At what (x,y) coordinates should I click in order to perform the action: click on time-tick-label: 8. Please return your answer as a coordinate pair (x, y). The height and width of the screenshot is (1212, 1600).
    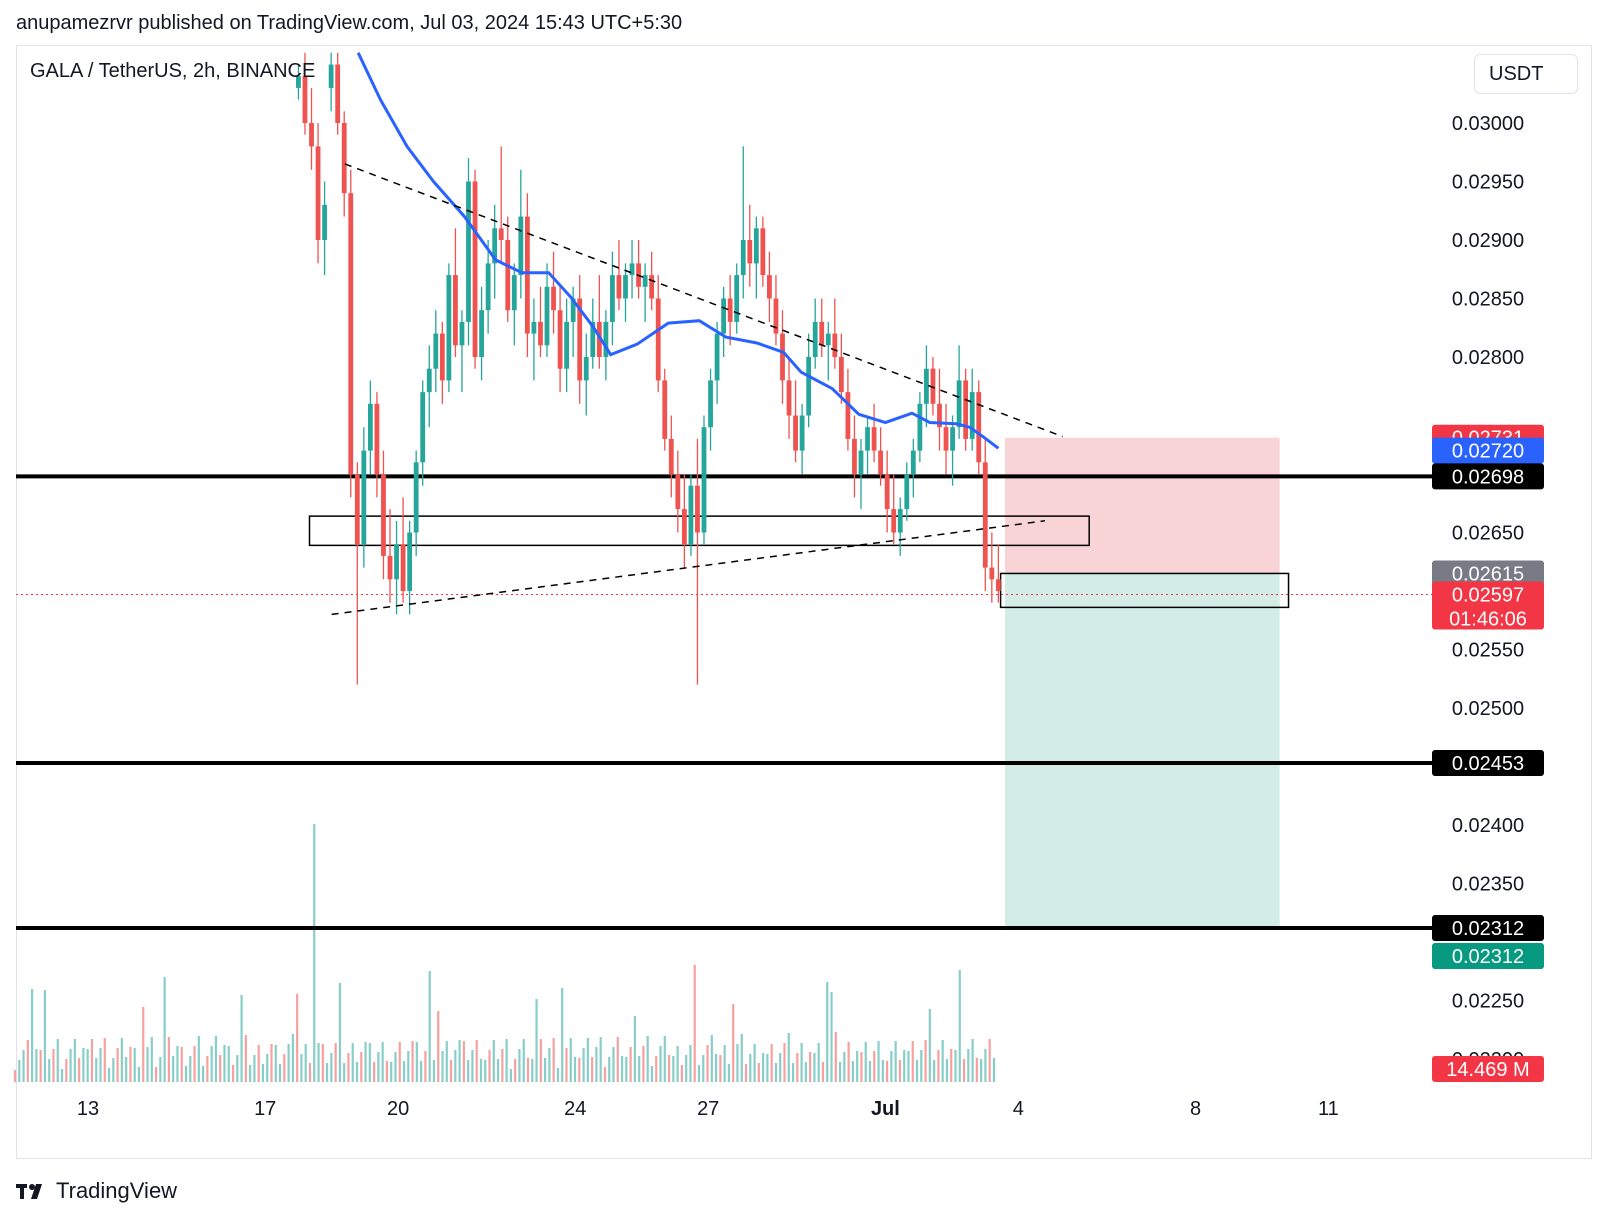
    Looking at the image, I should click on (1195, 1109).